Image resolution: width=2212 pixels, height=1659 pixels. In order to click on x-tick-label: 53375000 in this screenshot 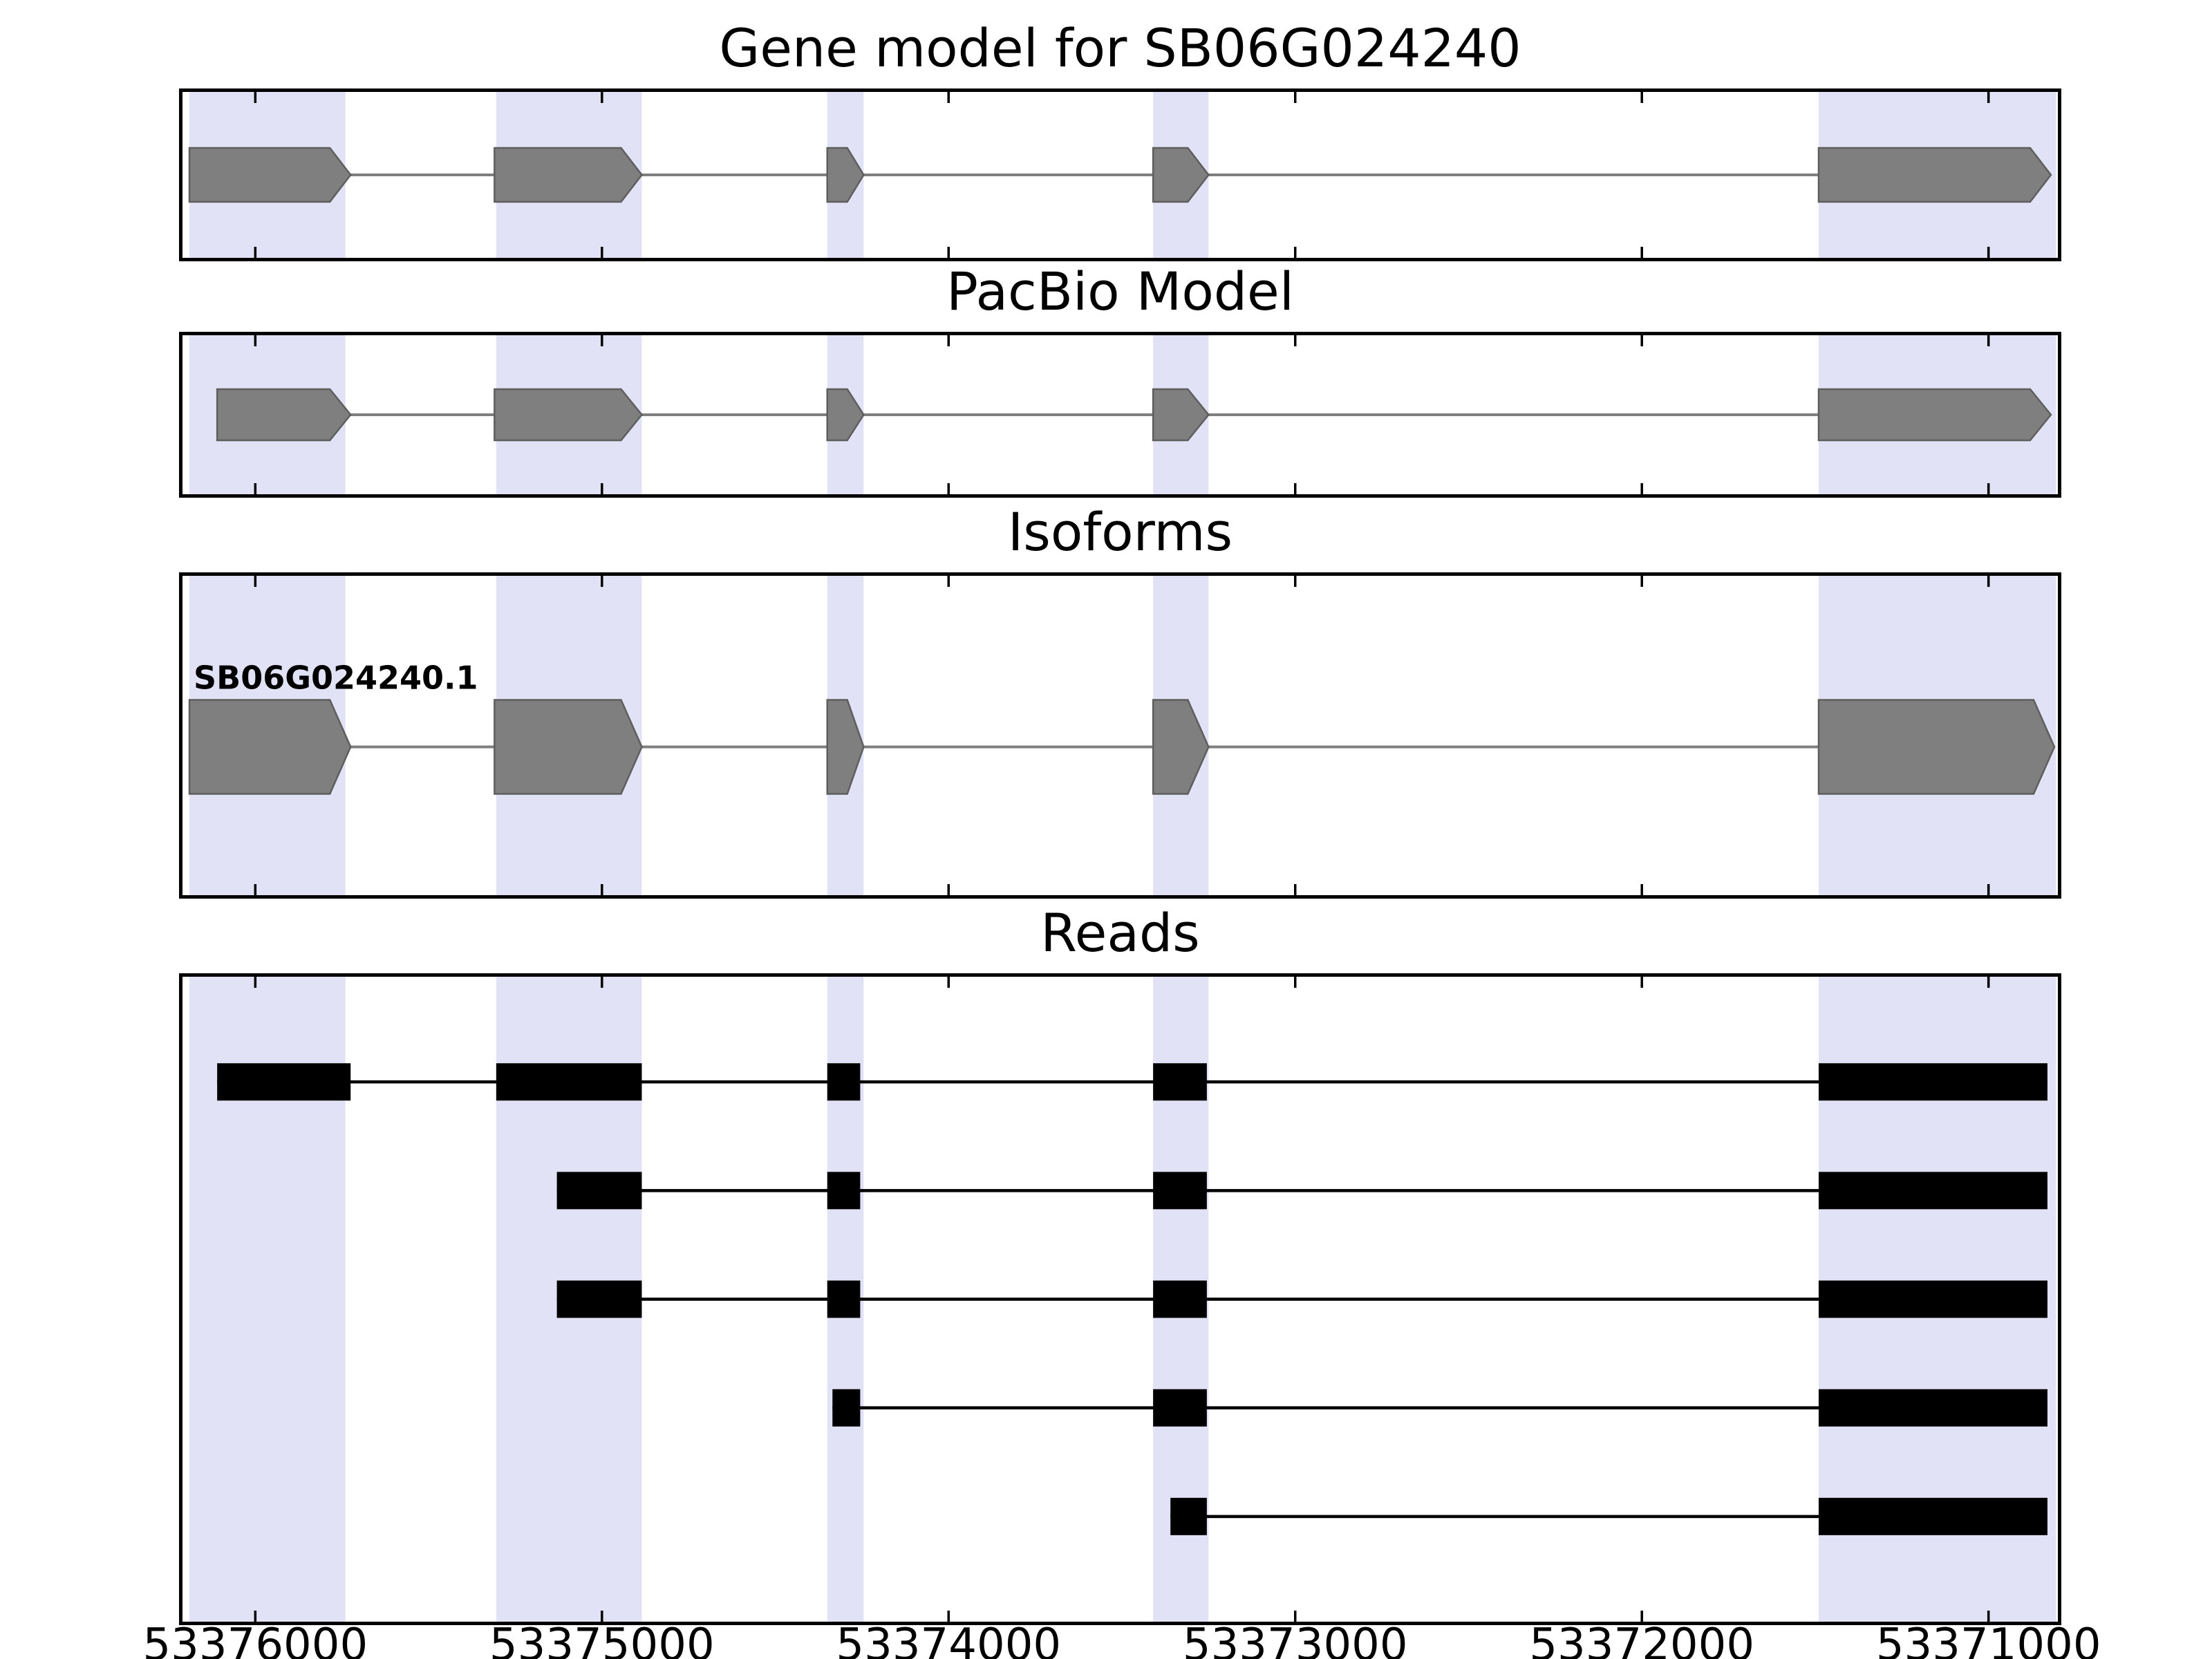, I will do `click(602, 1639)`.